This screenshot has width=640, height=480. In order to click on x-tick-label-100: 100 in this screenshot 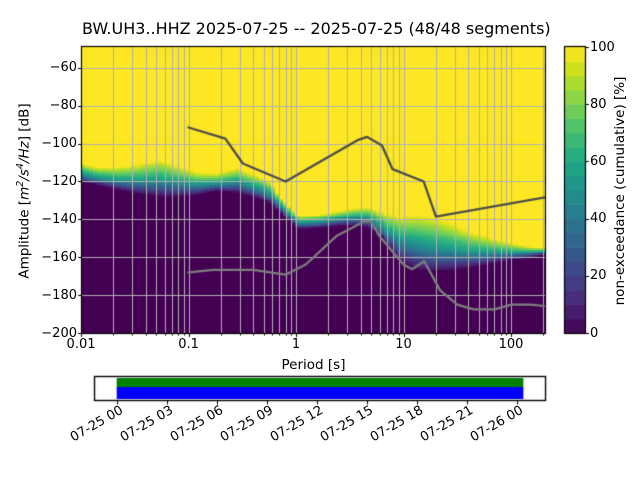, I will do `click(511, 344)`.